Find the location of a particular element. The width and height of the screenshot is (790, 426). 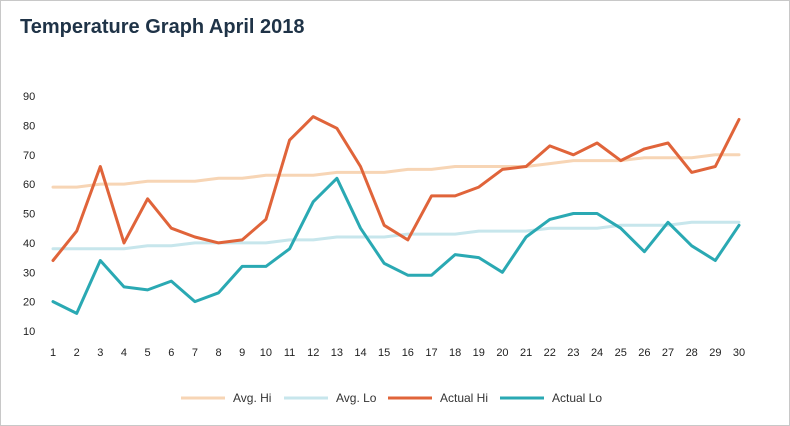

x-tick-label: 23 is located at coordinates (573, 353).